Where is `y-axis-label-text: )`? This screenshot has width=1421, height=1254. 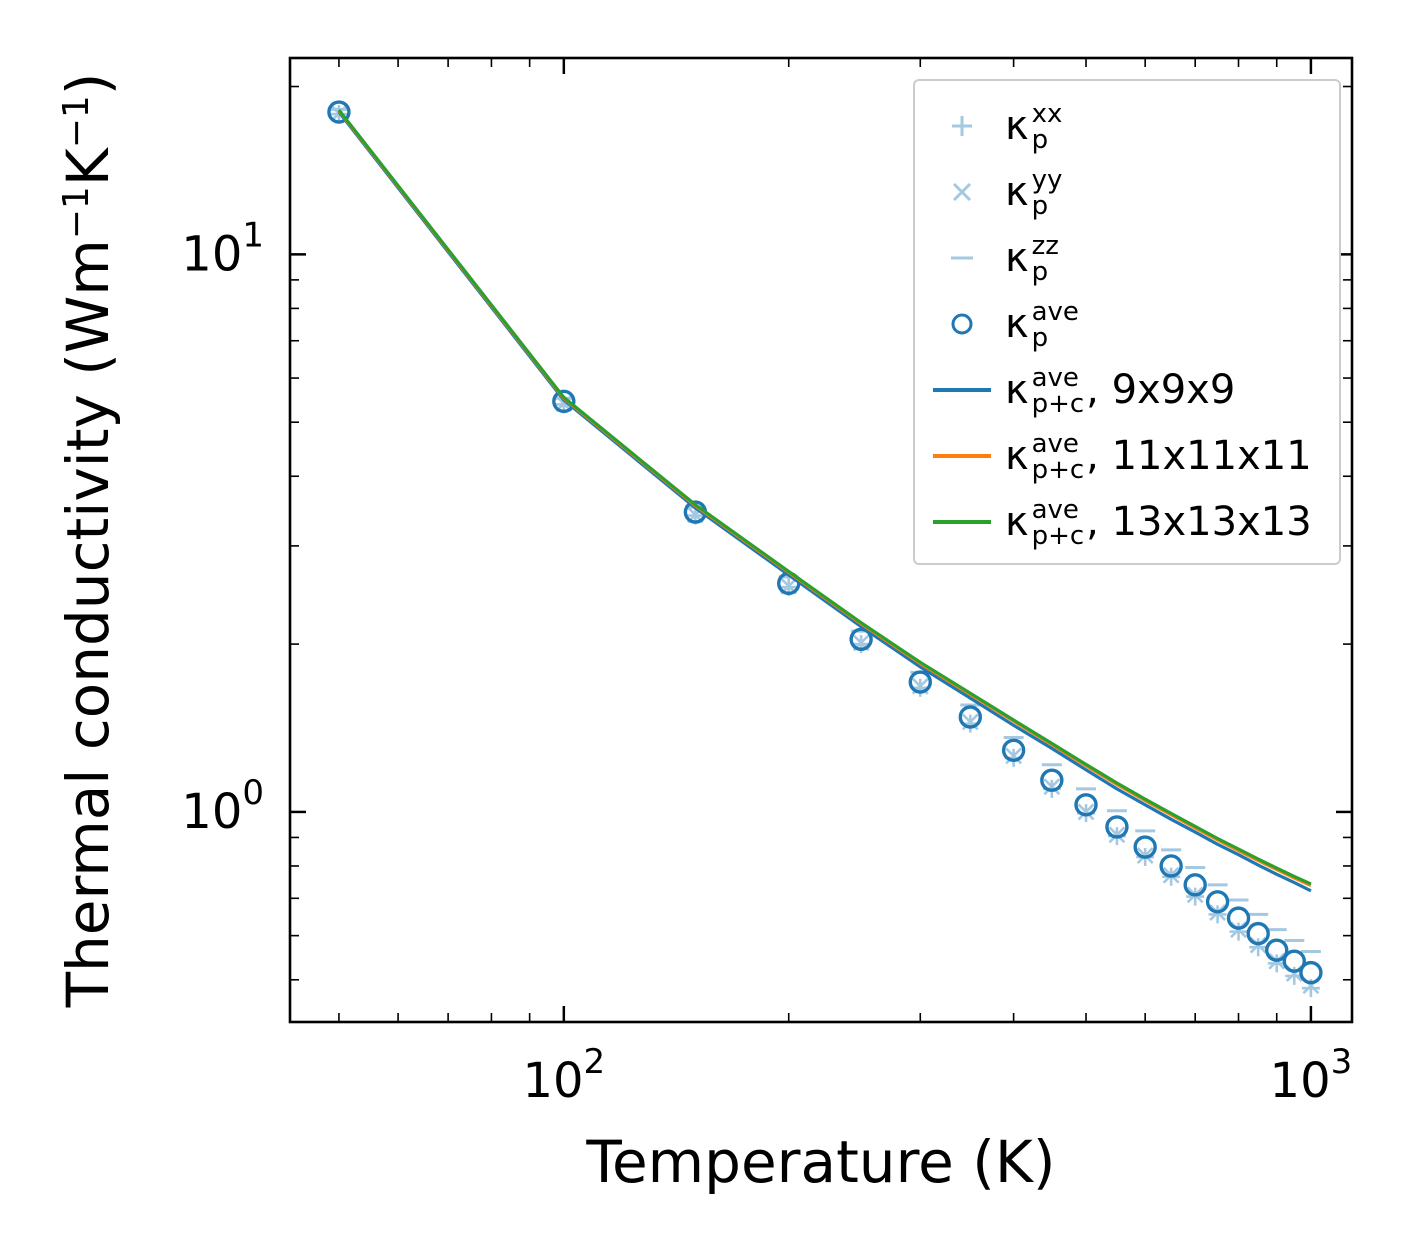
y-axis-label-text: ) is located at coordinates (88, 84).